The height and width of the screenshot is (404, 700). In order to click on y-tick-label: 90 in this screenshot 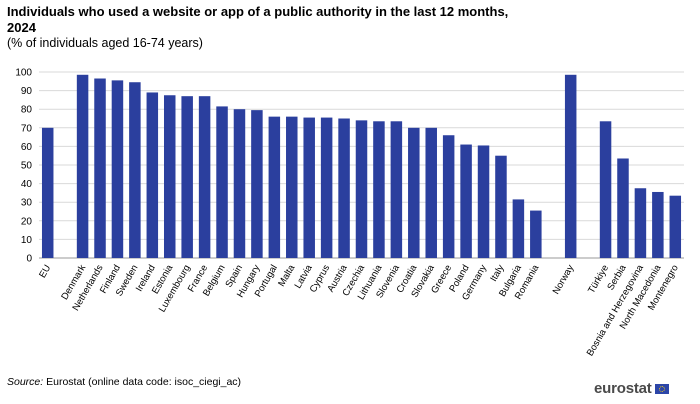, I will do `click(27, 91)`.